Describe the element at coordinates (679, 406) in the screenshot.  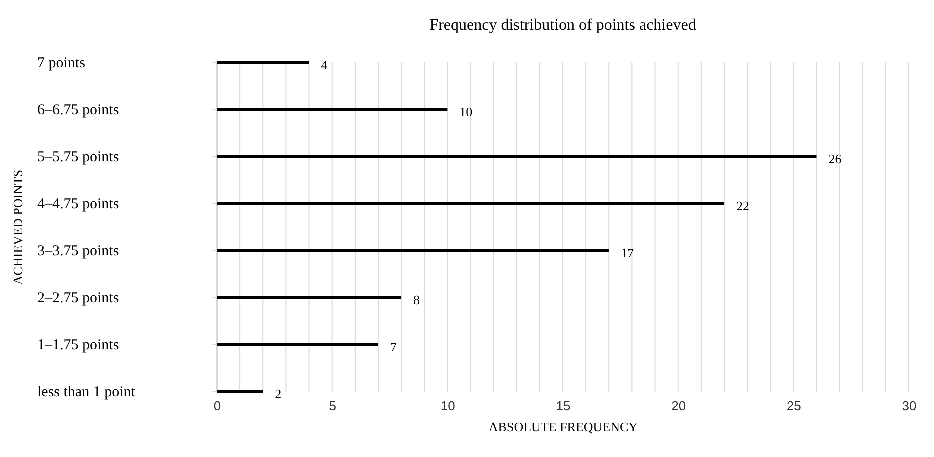
I see `x-tick-label: 20` at that location.